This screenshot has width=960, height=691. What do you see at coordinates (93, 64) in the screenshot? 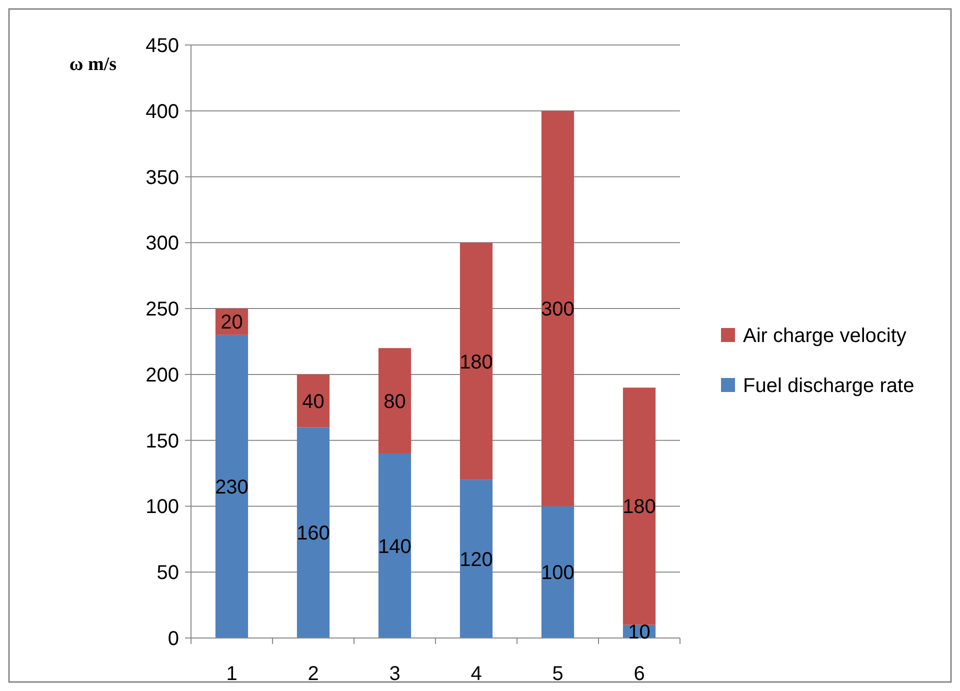
I see `y-axis-title: ω m/s` at bounding box center [93, 64].